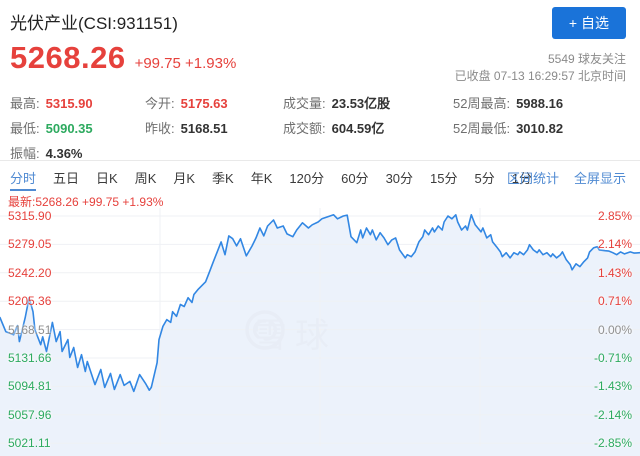  What do you see at coordinates (204, 128) in the screenshot?
I see `stat-value: 5168.51` at bounding box center [204, 128].